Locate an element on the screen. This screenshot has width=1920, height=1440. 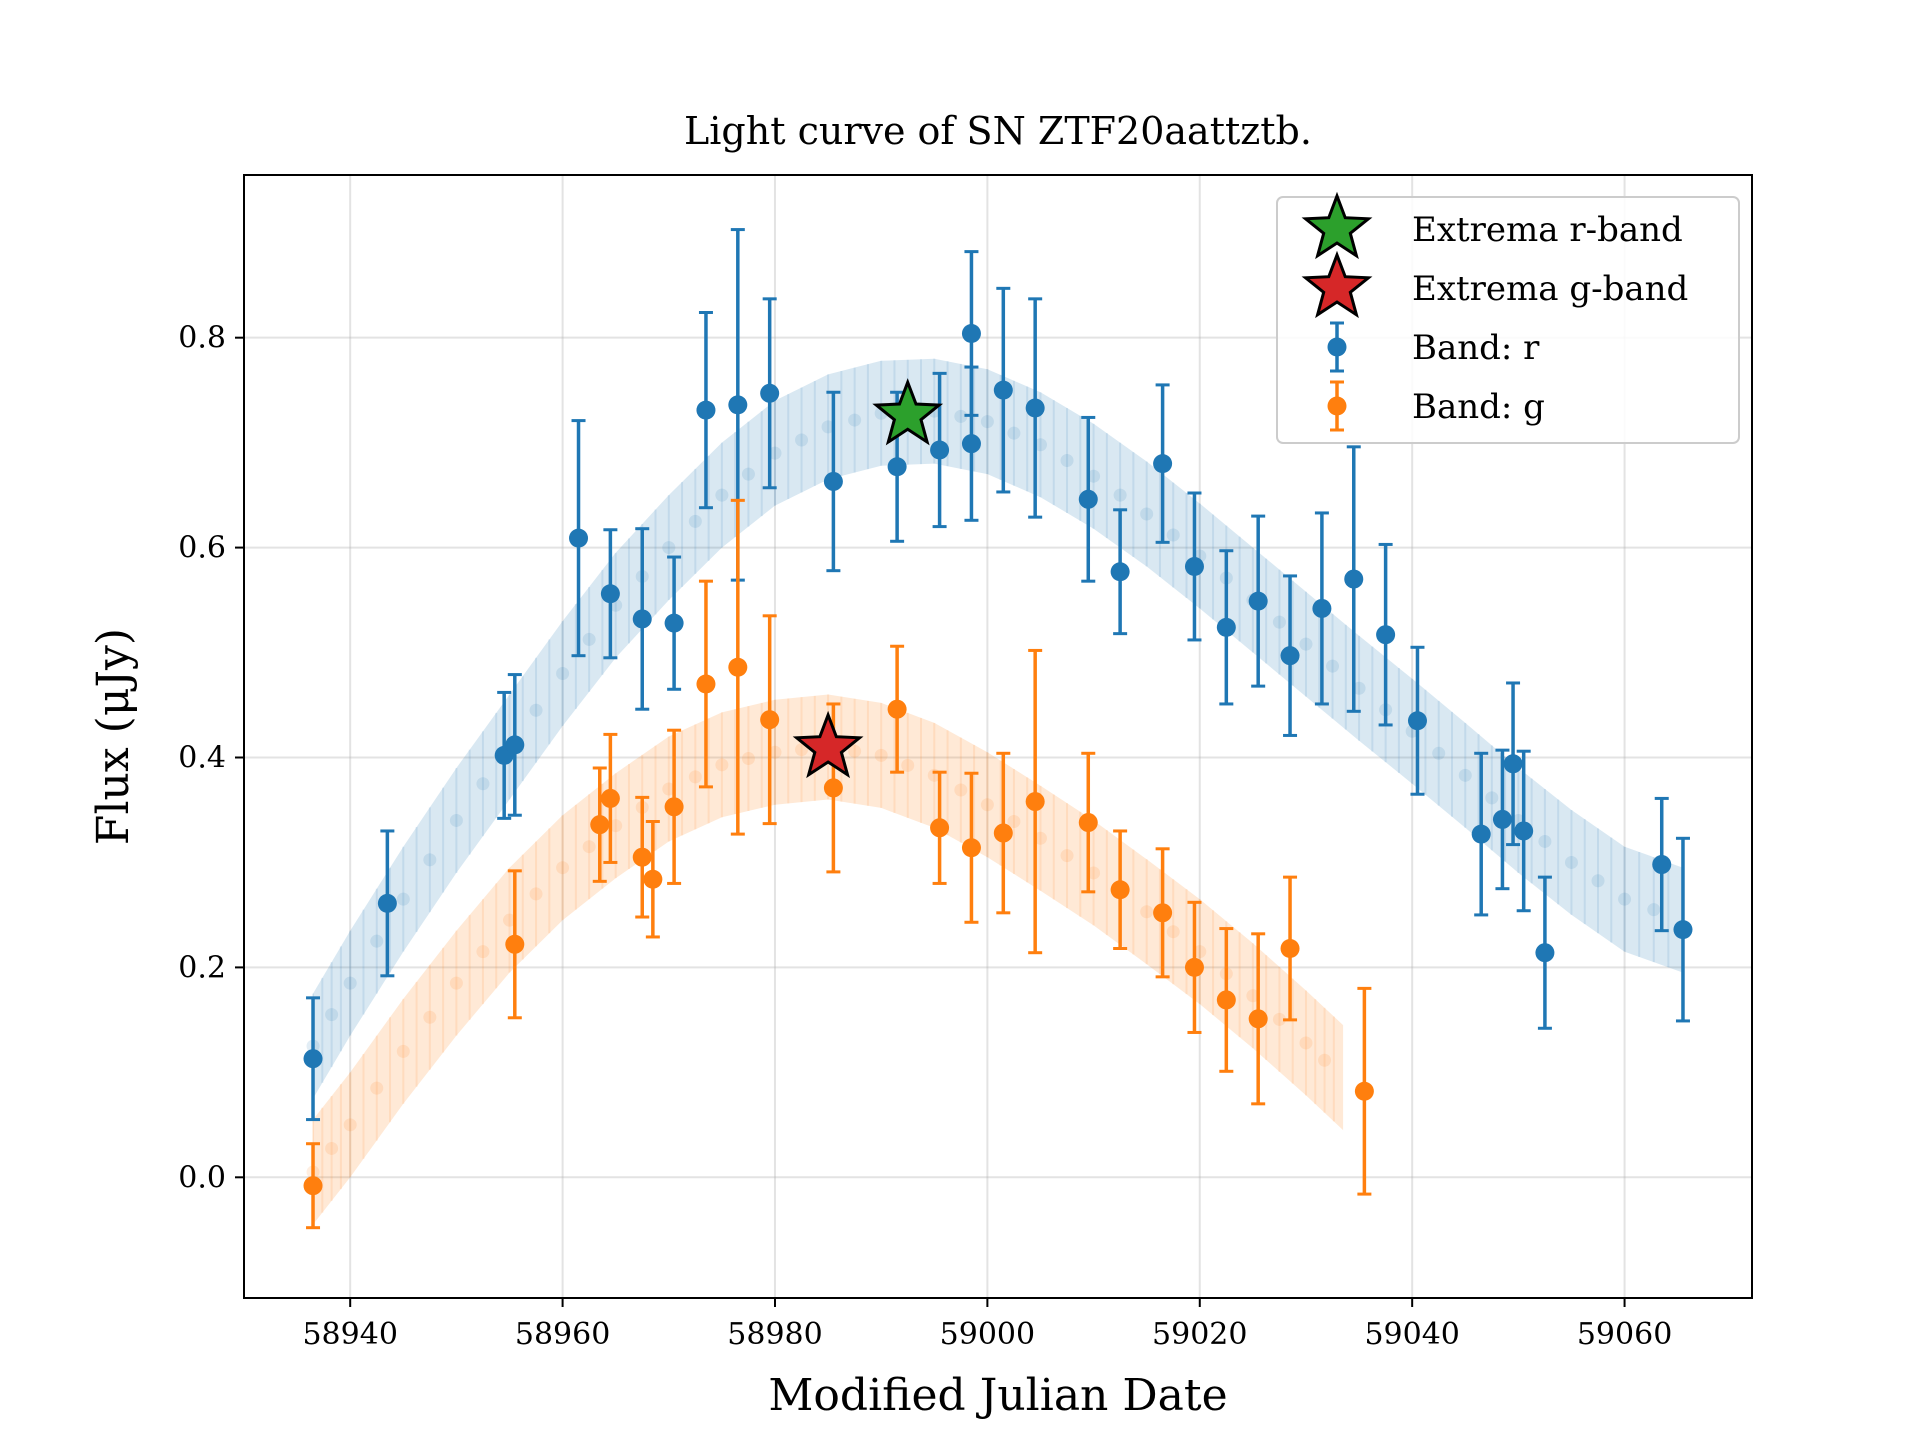
legend-item: Band: g is located at coordinates (1436, 406).